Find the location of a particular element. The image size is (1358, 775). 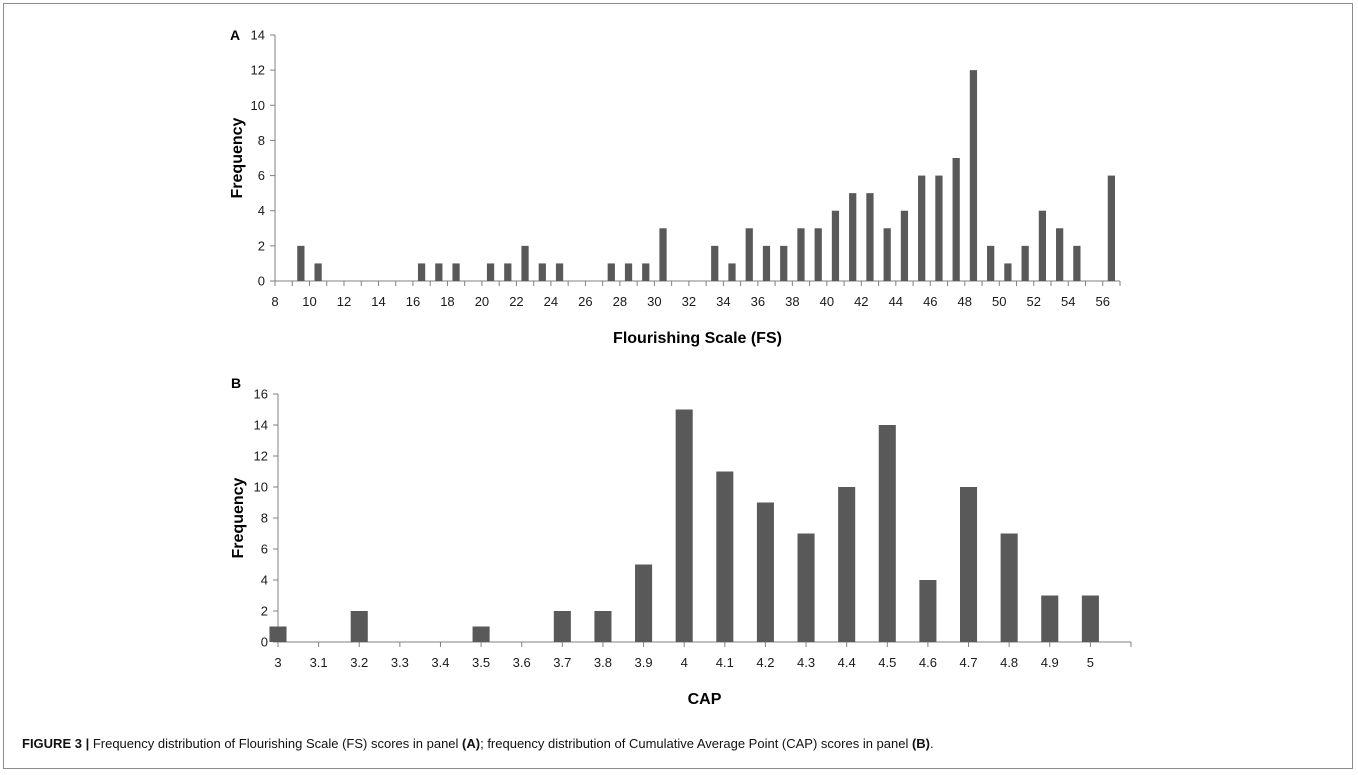

panel-a-x-tick-label: 18 is located at coordinates (447, 301).